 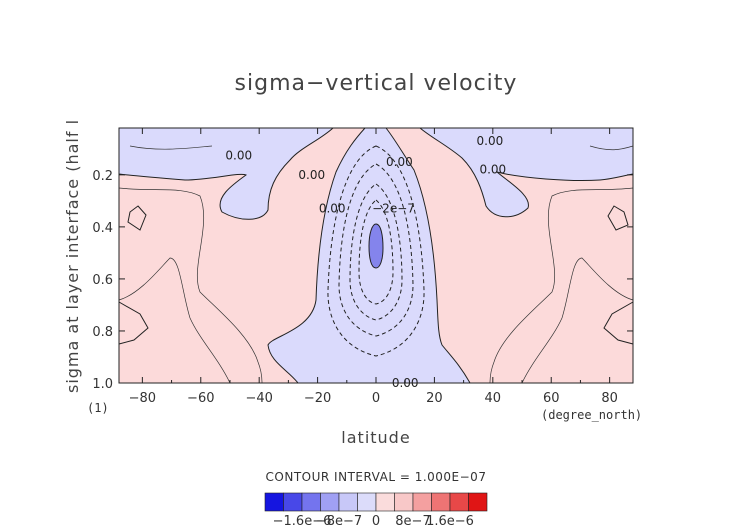 I want to click on y-tick-label: 1.0, so click(x=102, y=384).